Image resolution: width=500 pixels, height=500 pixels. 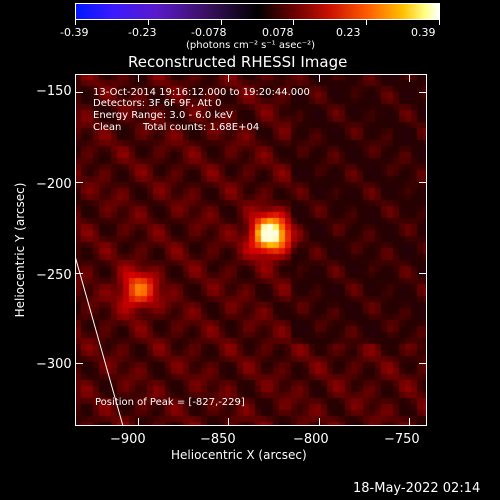 I want to click on annotation-total-counts: Total counts: 1.68E+04, so click(x=201, y=127).